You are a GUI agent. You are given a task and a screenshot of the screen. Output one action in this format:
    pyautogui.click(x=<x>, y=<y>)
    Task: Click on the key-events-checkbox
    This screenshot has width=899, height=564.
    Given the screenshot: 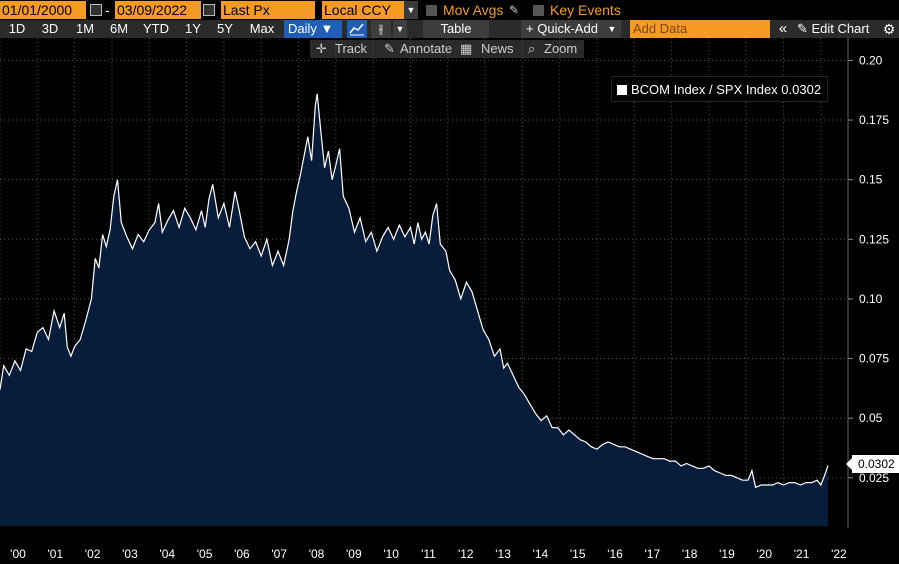 What is the action you would take?
    pyautogui.click(x=538, y=10)
    